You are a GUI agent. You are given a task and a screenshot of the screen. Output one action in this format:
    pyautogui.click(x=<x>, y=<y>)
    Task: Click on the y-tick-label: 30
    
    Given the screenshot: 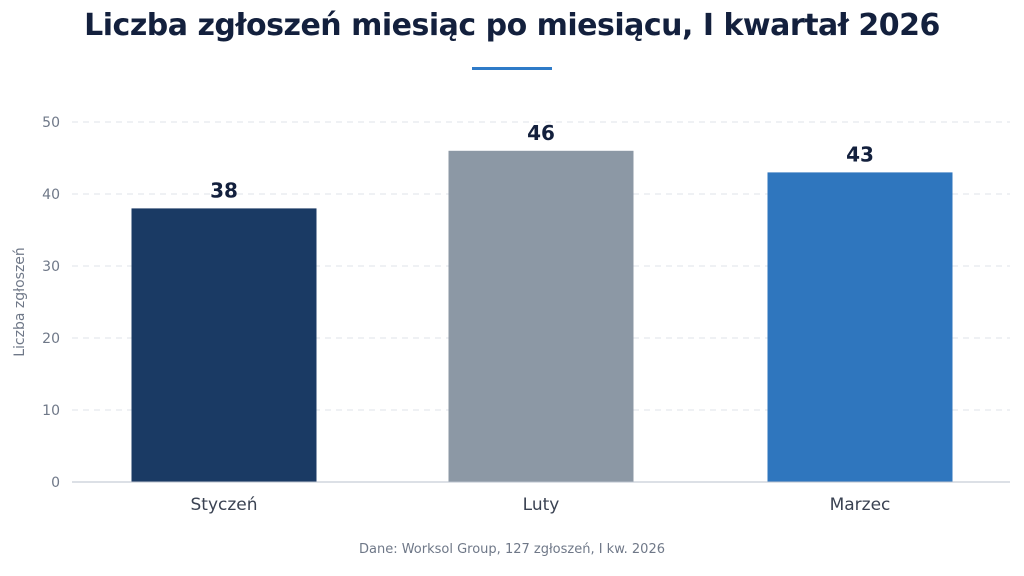 What is the action you would take?
    pyautogui.click(x=51, y=267)
    